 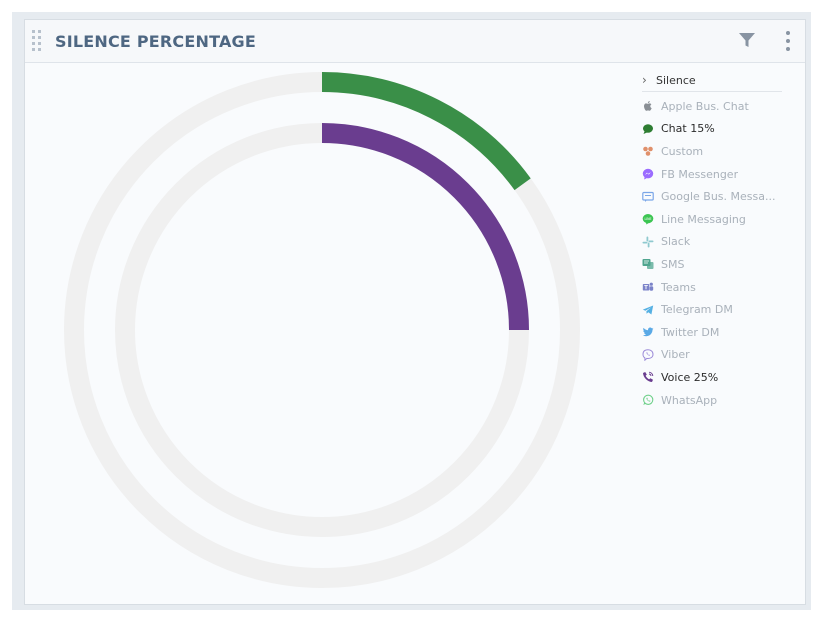 I want to click on legend-group-label: Silence, so click(x=676, y=80).